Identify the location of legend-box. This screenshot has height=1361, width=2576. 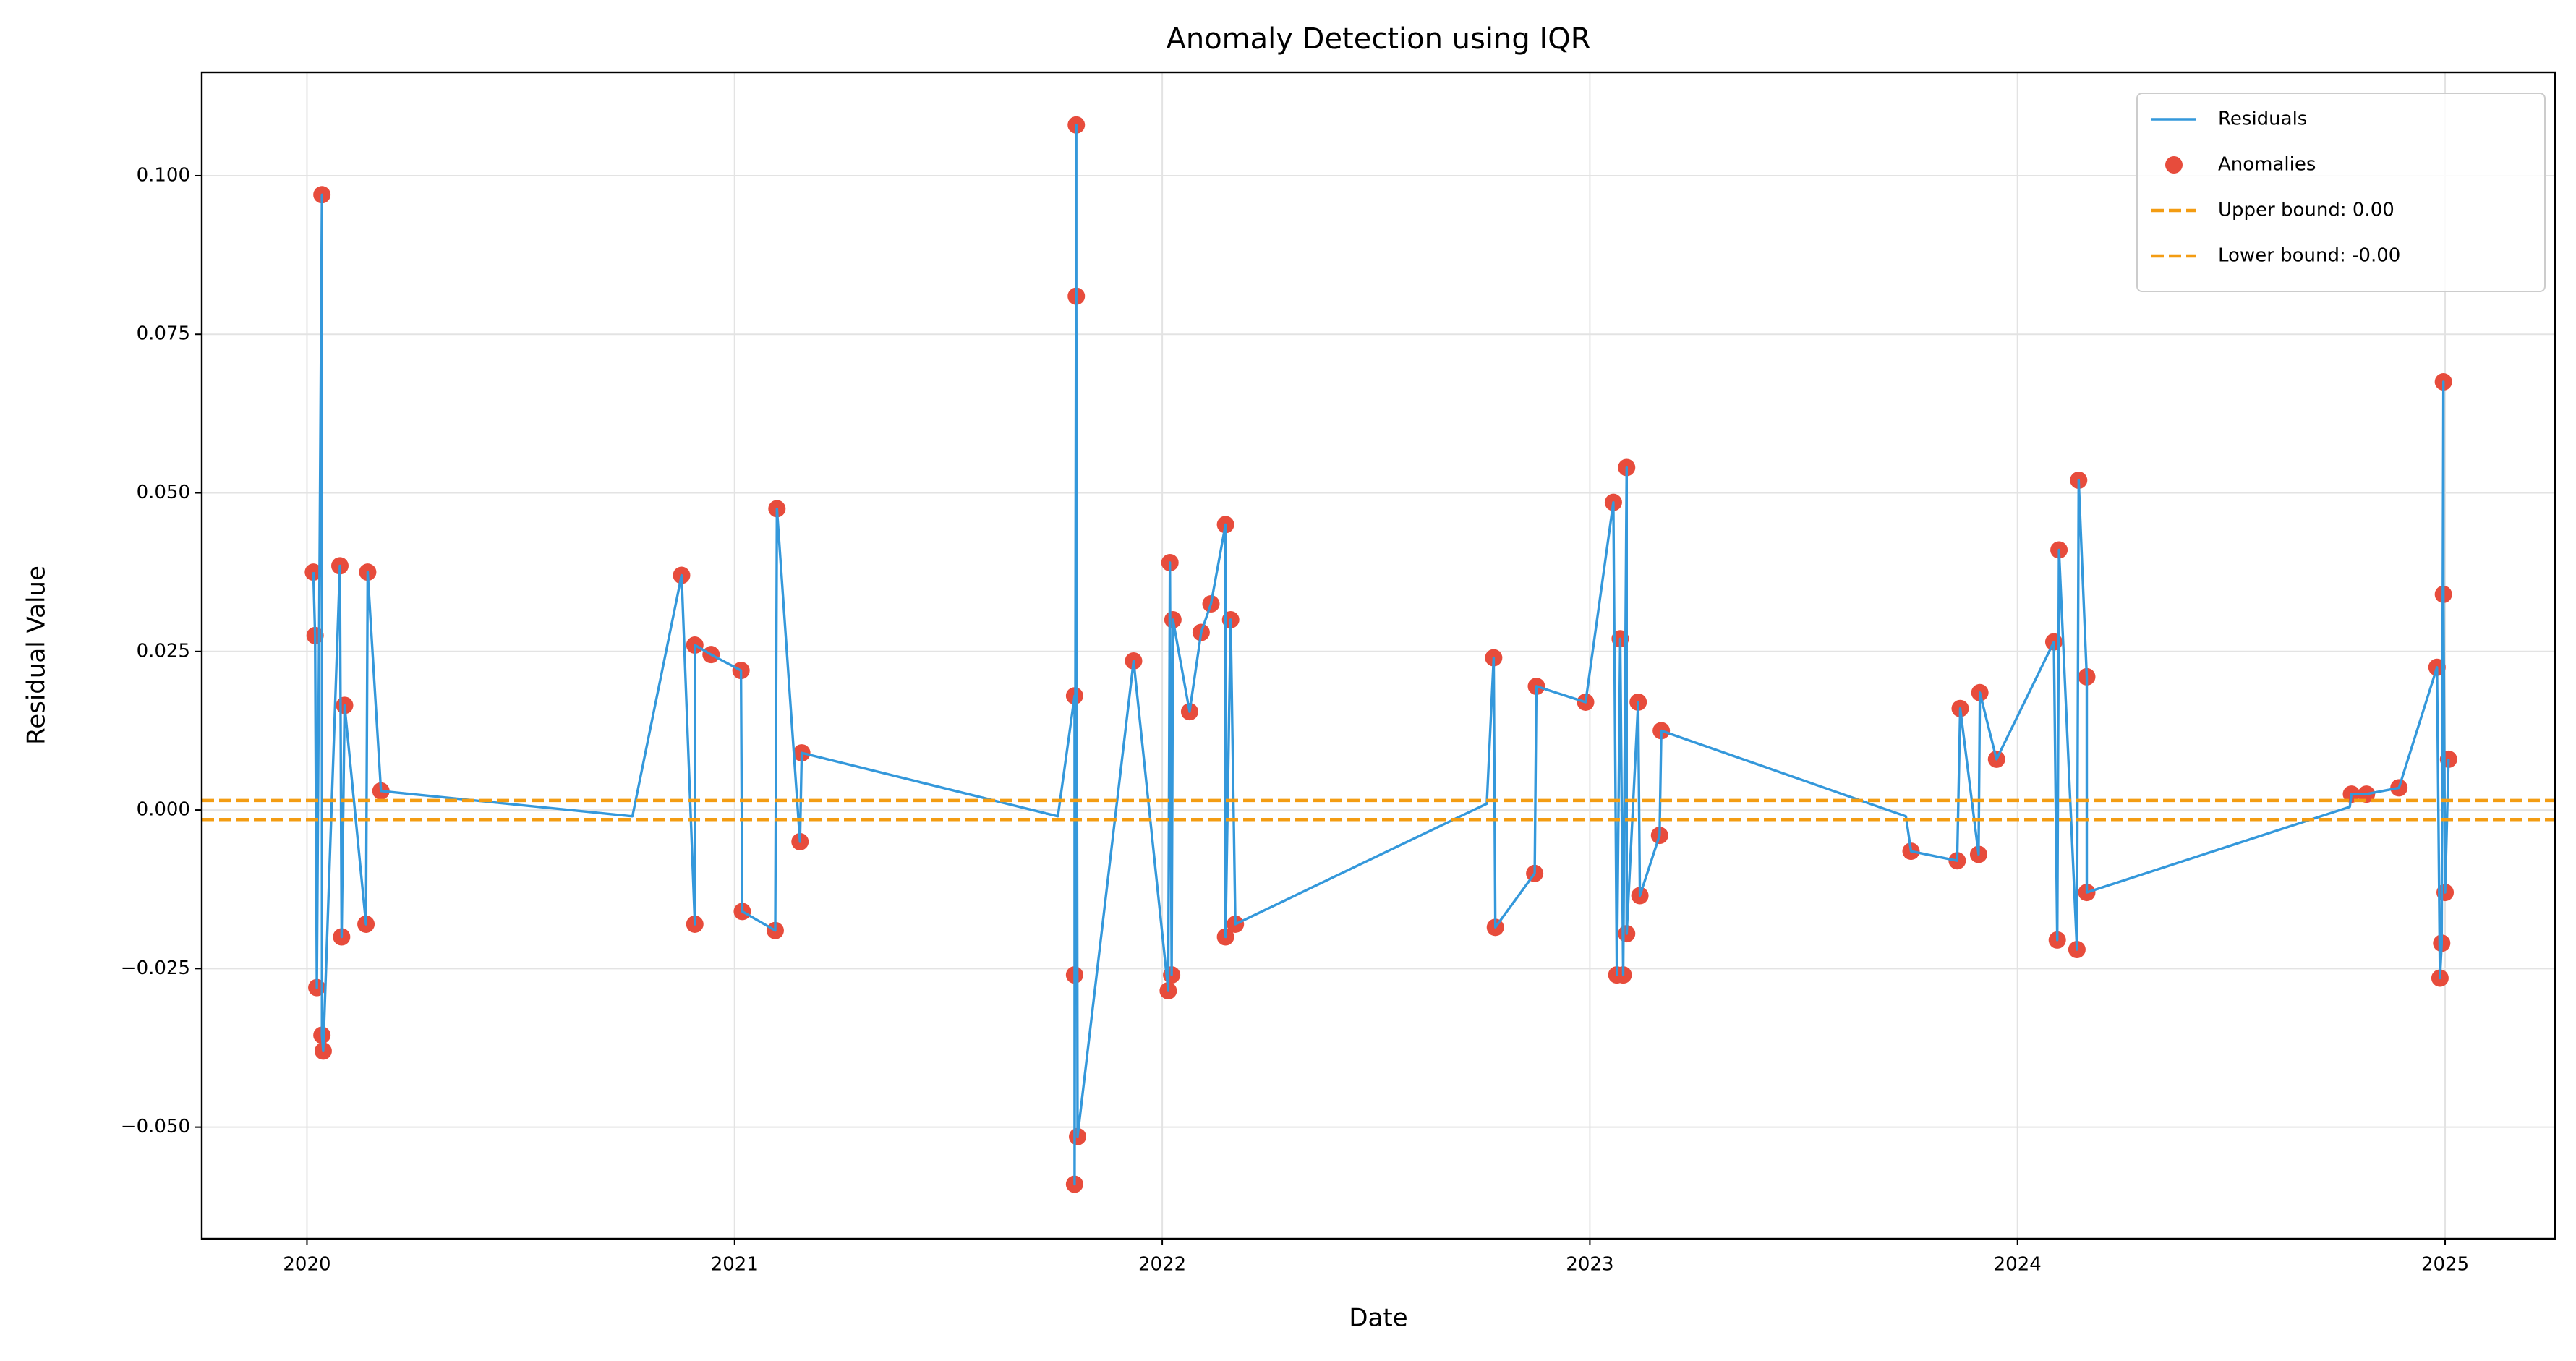
(2341, 193).